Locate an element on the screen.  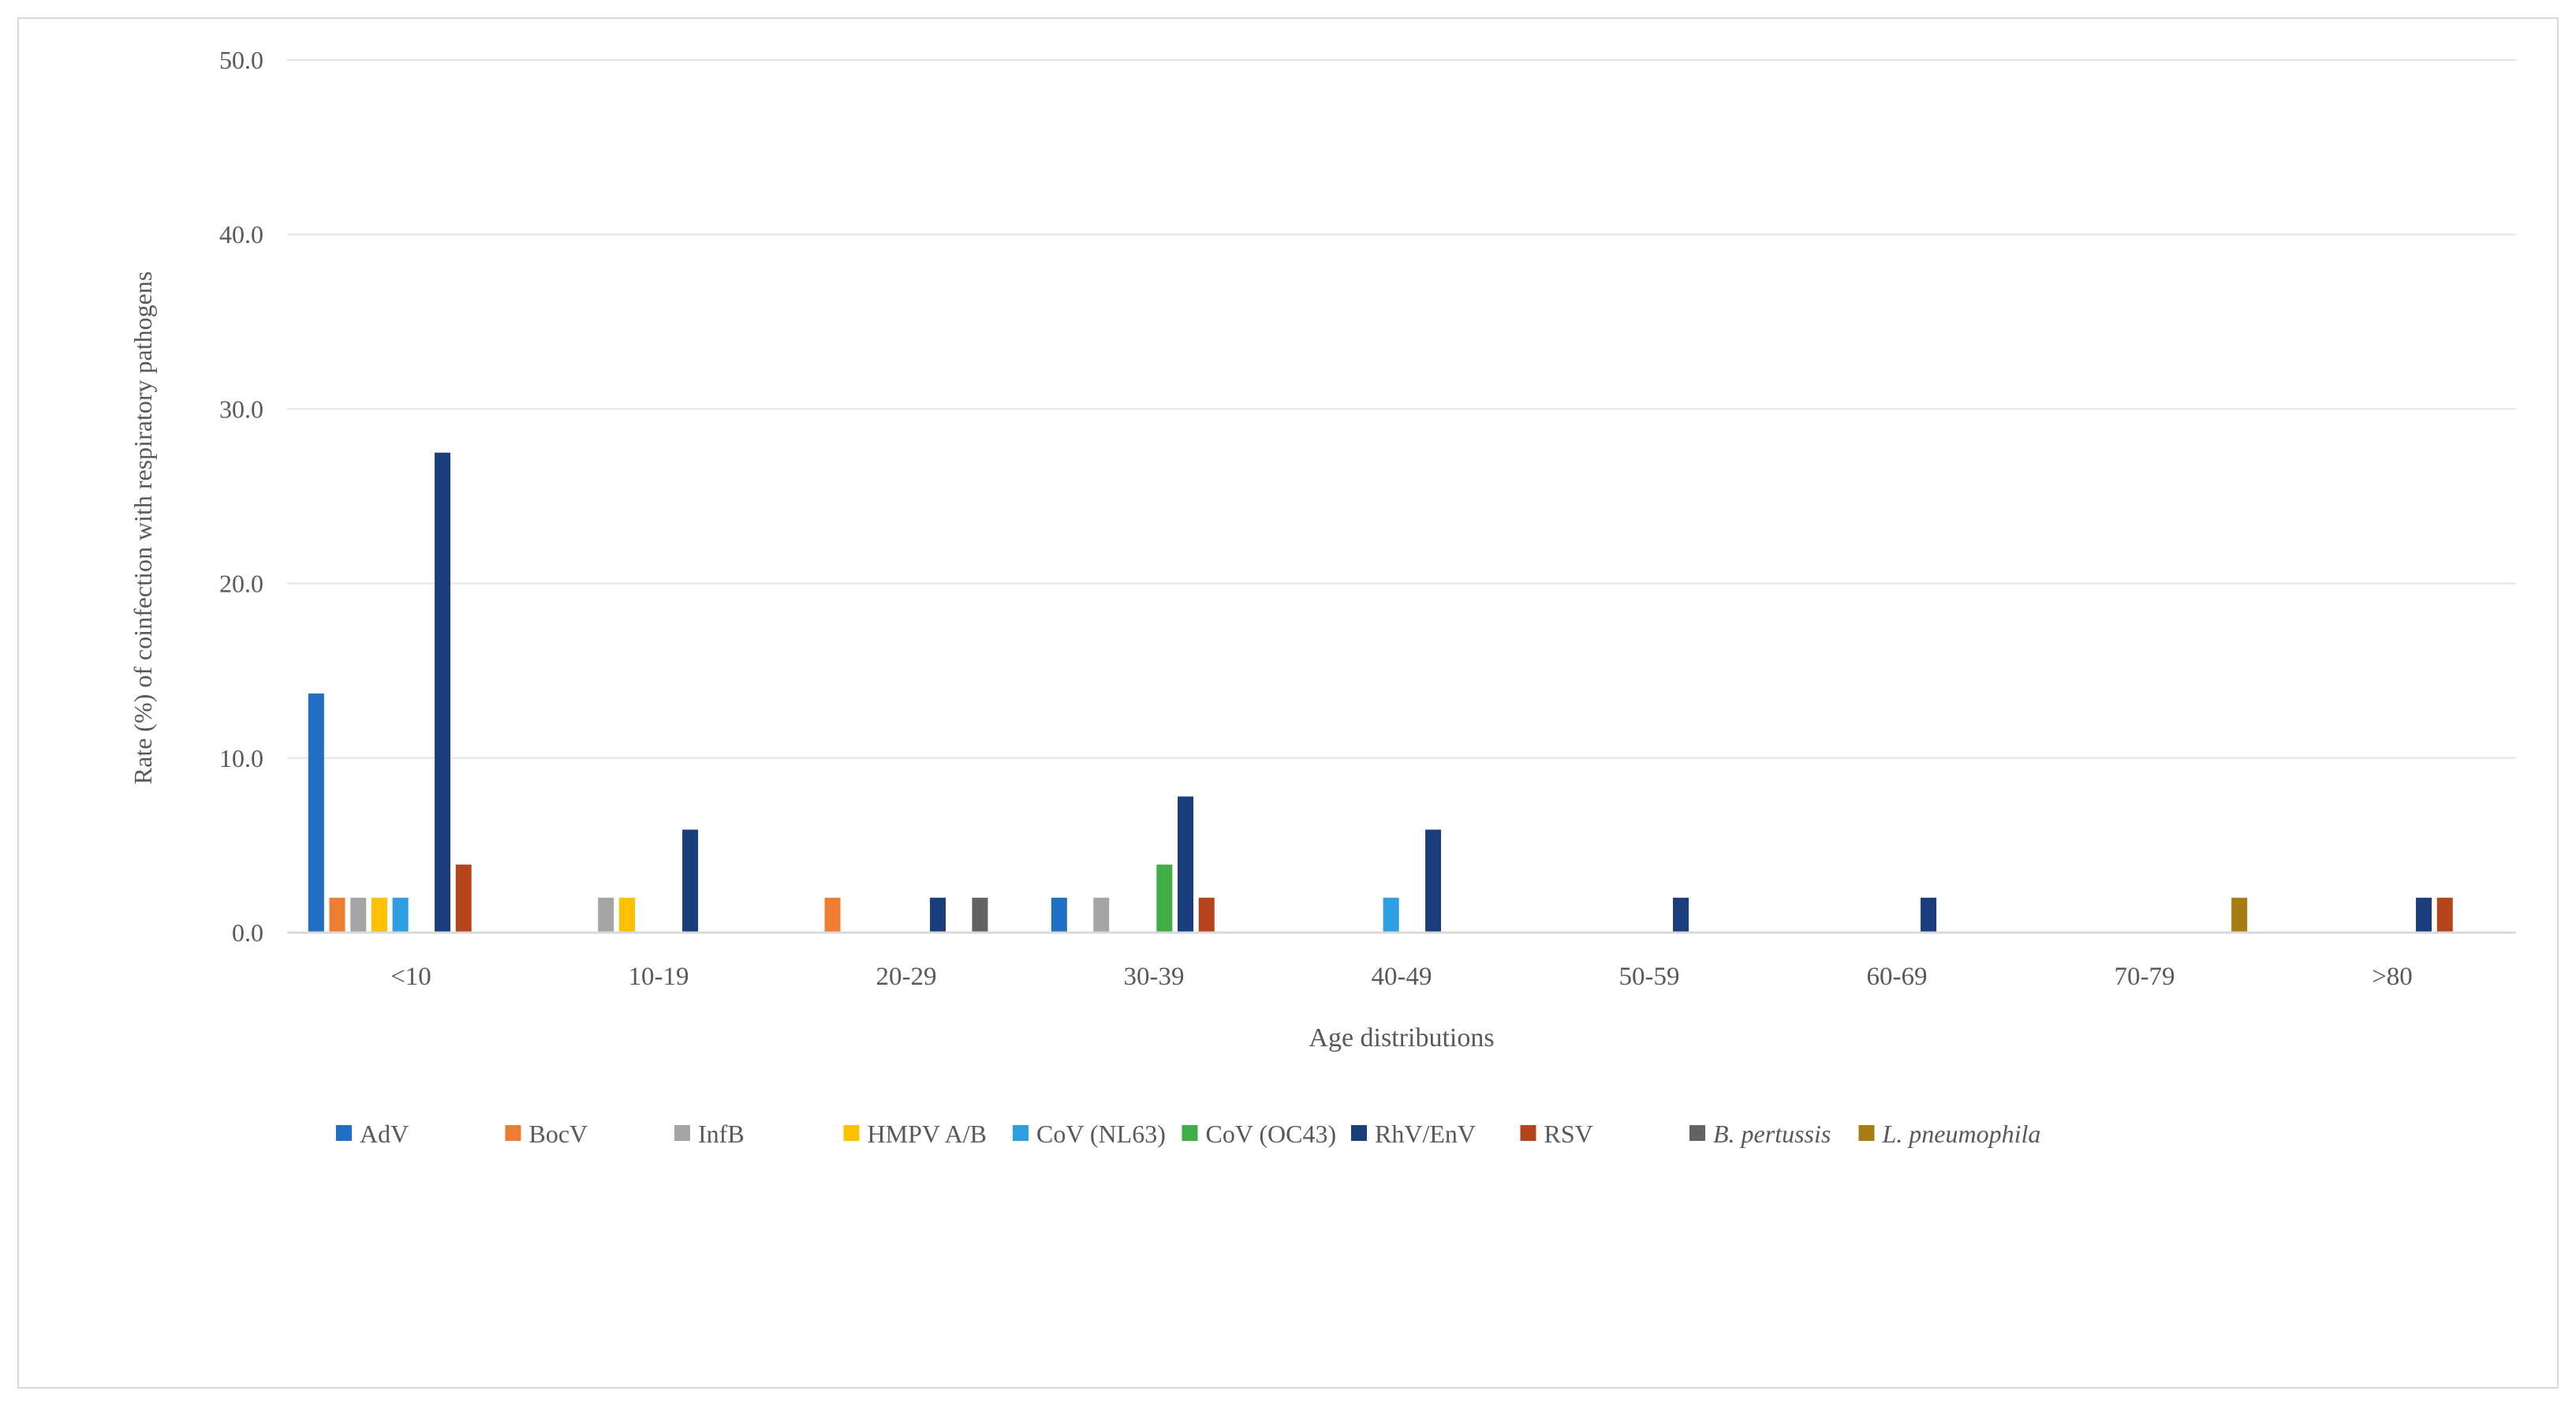
legend-label: RSV is located at coordinates (1568, 1134).